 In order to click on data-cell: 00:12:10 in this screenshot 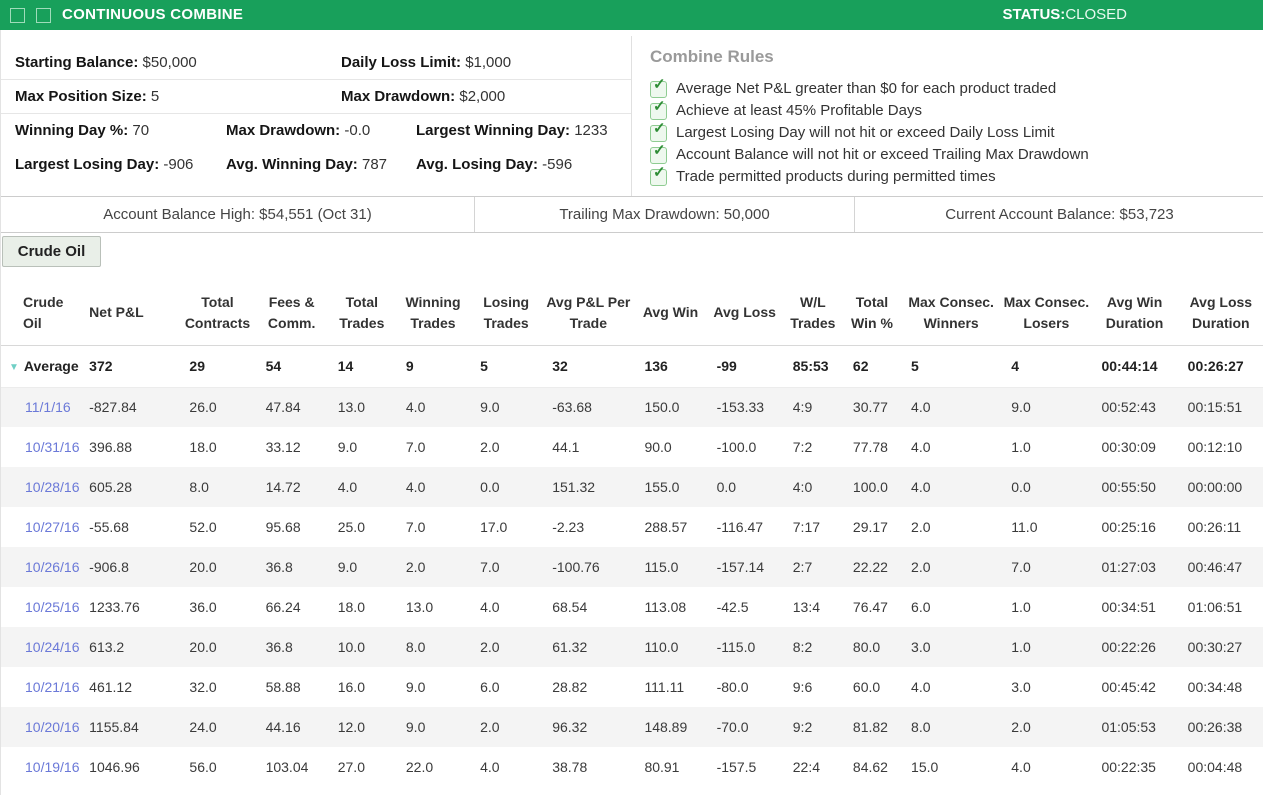, I will do `click(1215, 447)`.